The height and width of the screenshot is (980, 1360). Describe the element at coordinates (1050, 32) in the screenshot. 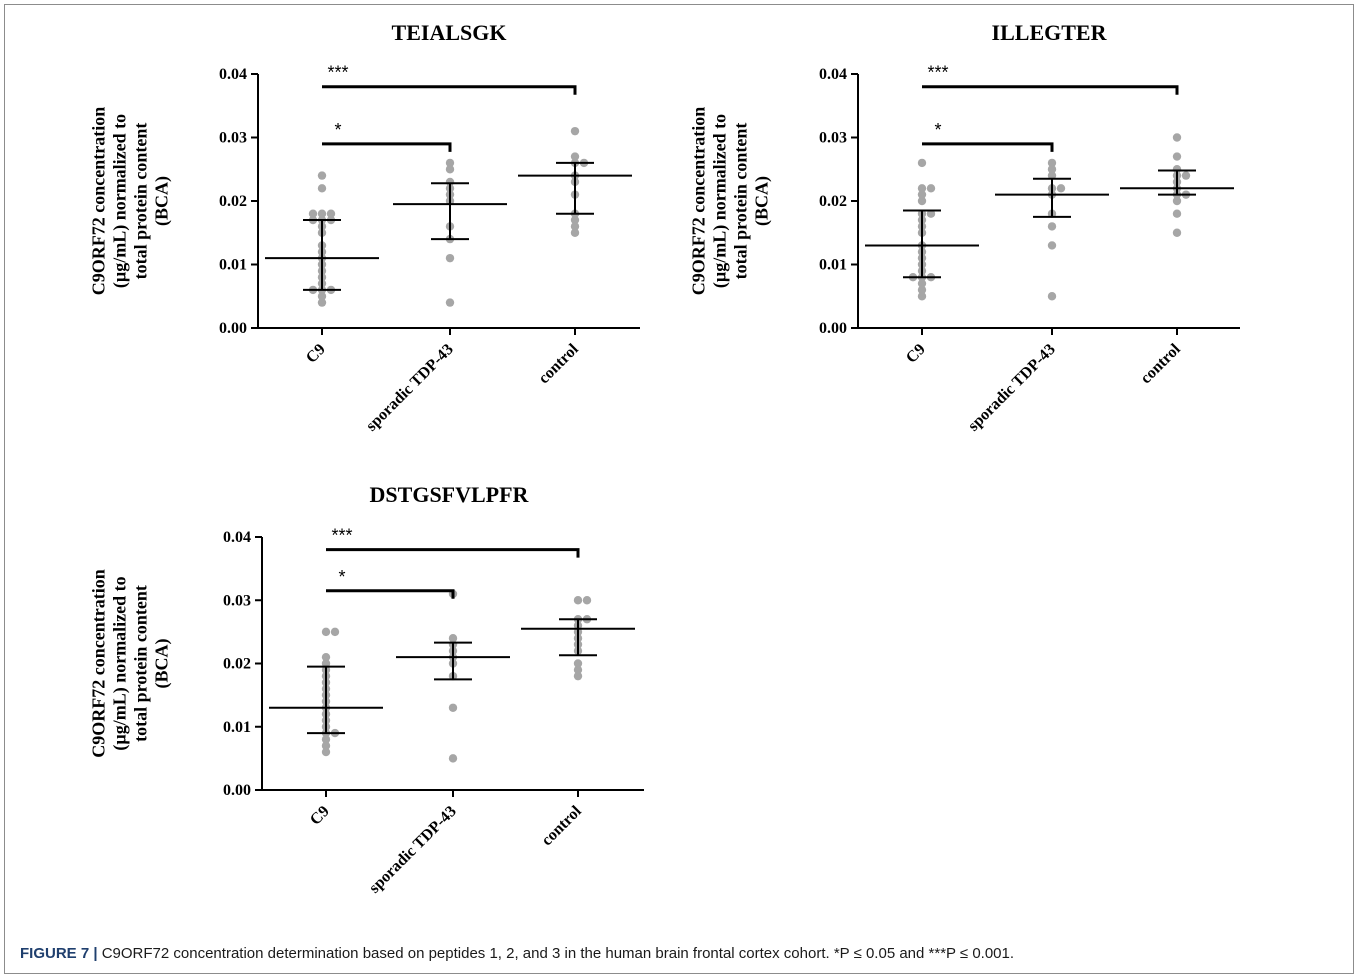

I see `chart-title: ILLEGTER` at that location.